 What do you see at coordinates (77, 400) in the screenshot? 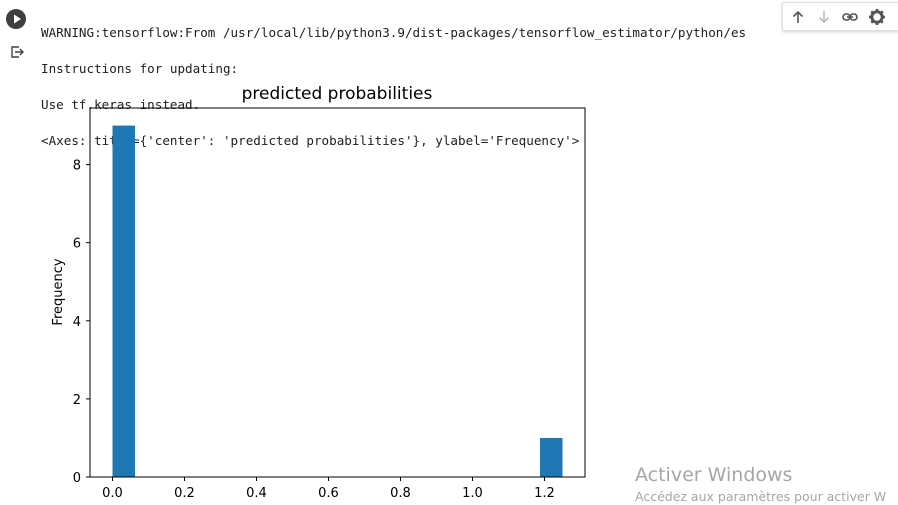
I see `y-tick-label: 2` at bounding box center [77, 400].